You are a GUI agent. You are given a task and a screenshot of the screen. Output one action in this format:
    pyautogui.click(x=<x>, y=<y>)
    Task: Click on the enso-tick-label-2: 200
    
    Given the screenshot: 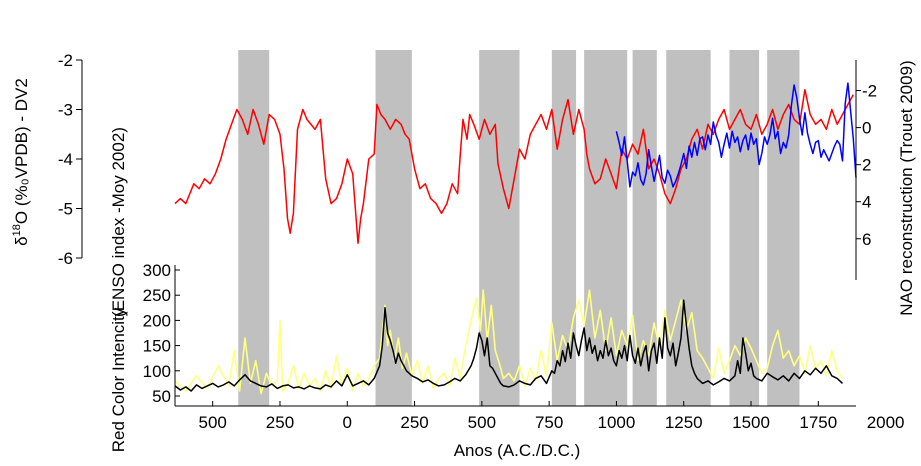 What is the action you would take?
    pyautogui.click(x=157, y=320)
    